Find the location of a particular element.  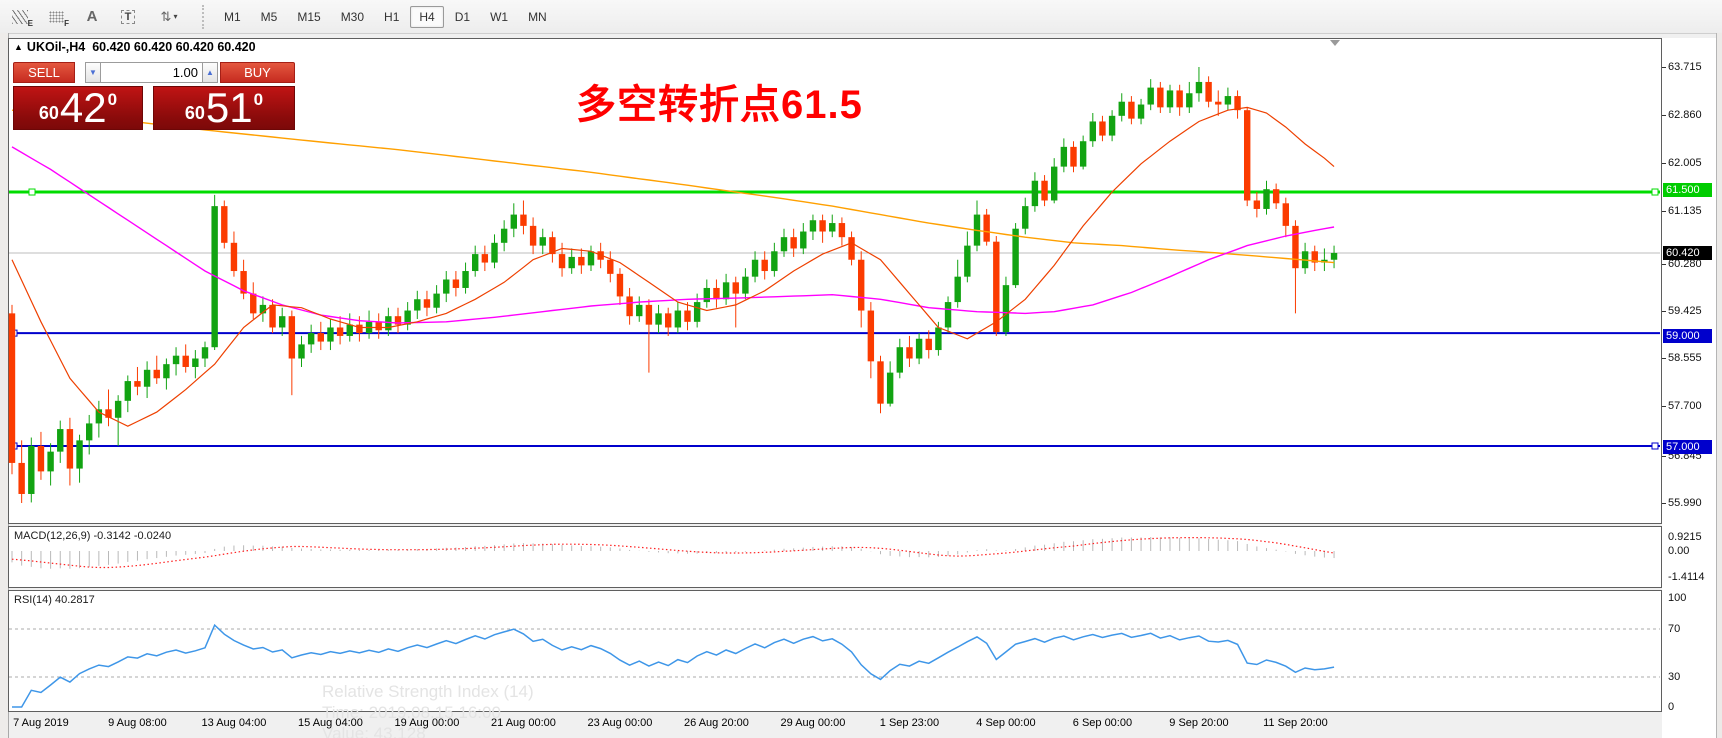

macd-panel is located at coordinates (835, 557).